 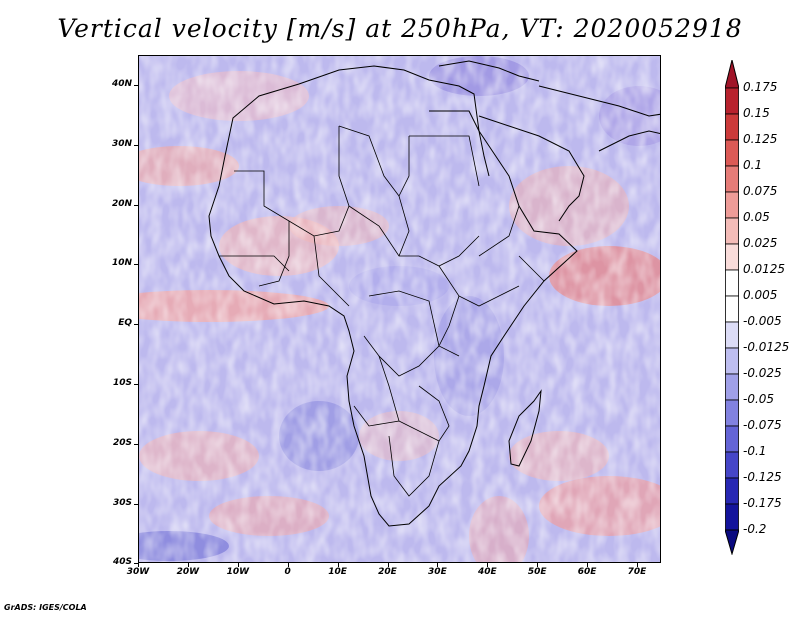 I want to click on lat-tick-label: 10N, so click(x=121, y=263).